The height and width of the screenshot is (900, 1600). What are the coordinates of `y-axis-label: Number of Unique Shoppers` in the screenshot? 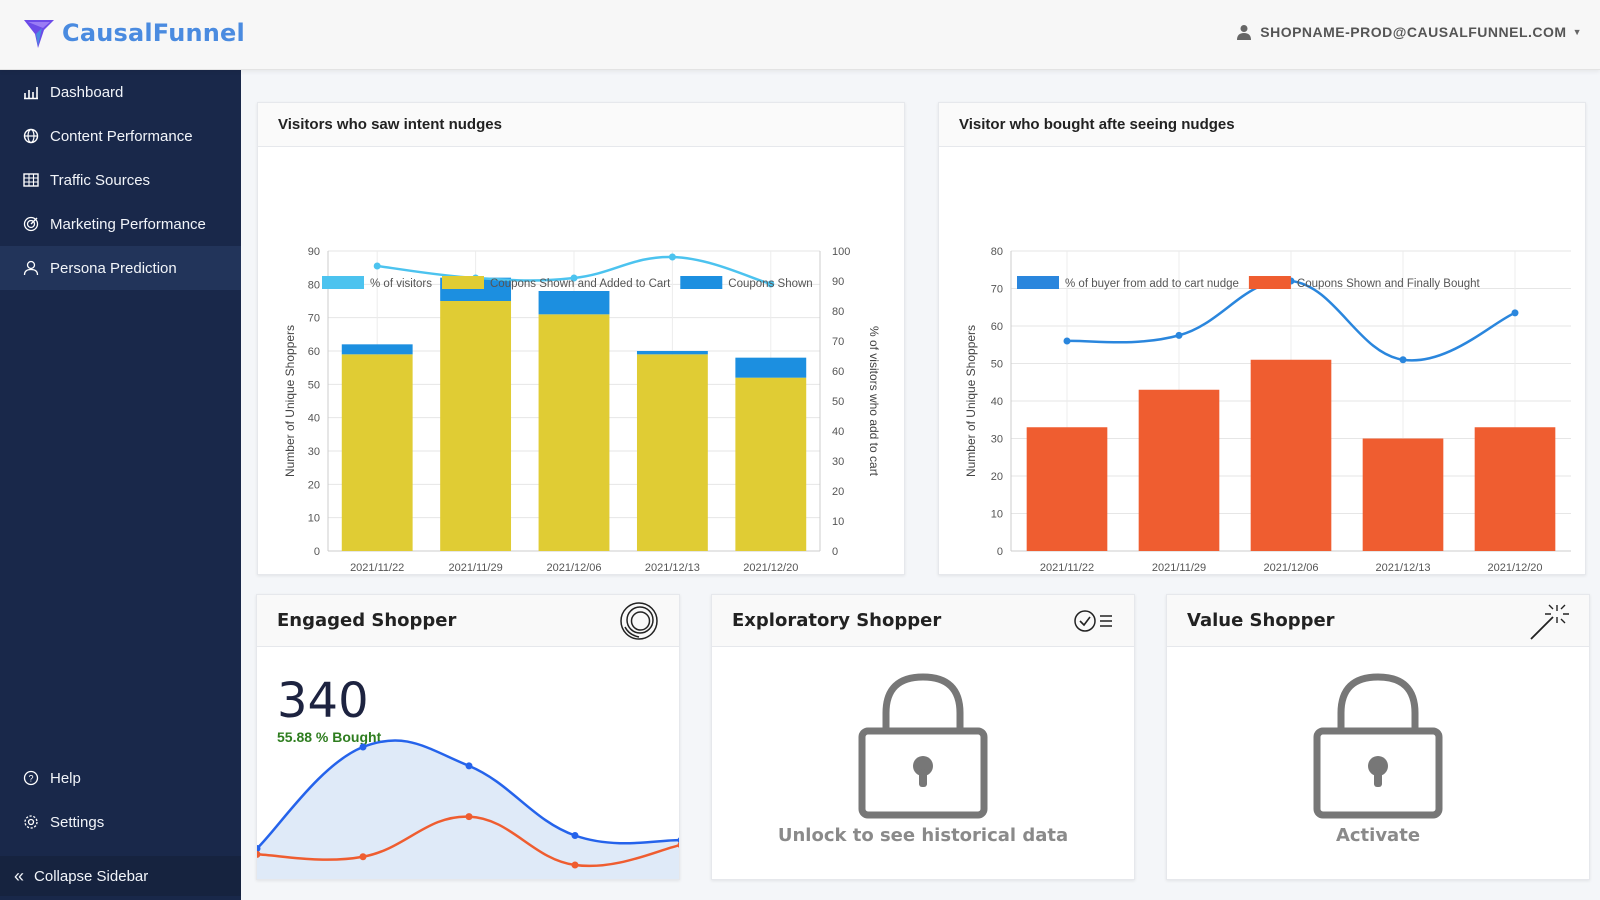 It's located at (290, 401).